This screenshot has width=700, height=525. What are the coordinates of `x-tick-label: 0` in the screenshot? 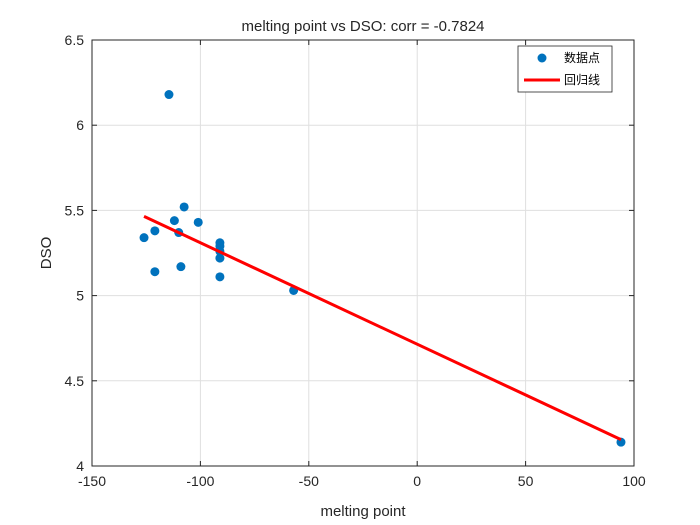 It's located at (417, 481).